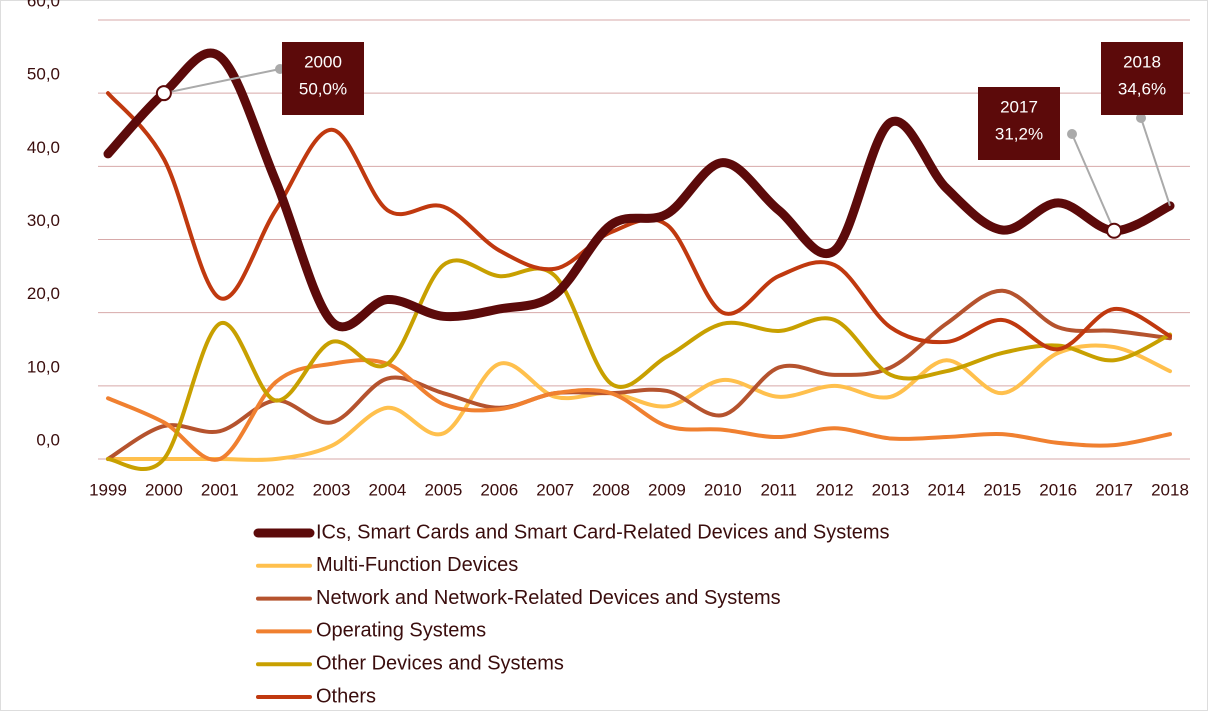 This screenshot has width=1208, height=711. I want to click on x-tick-label: 2005, so click(443, 489).